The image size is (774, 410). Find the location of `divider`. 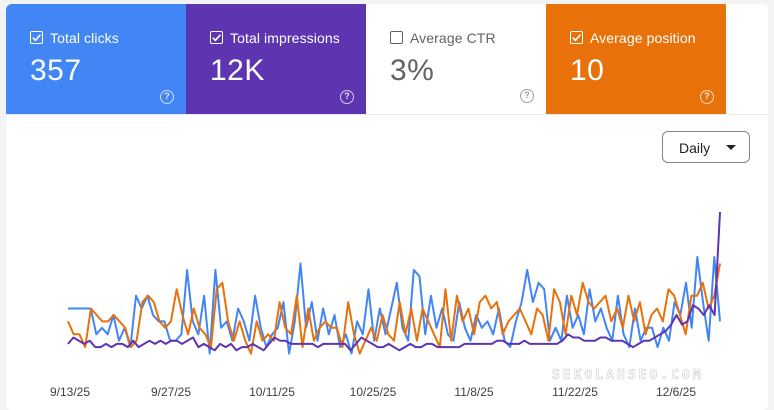

divider is located at coordinates (387, 114).